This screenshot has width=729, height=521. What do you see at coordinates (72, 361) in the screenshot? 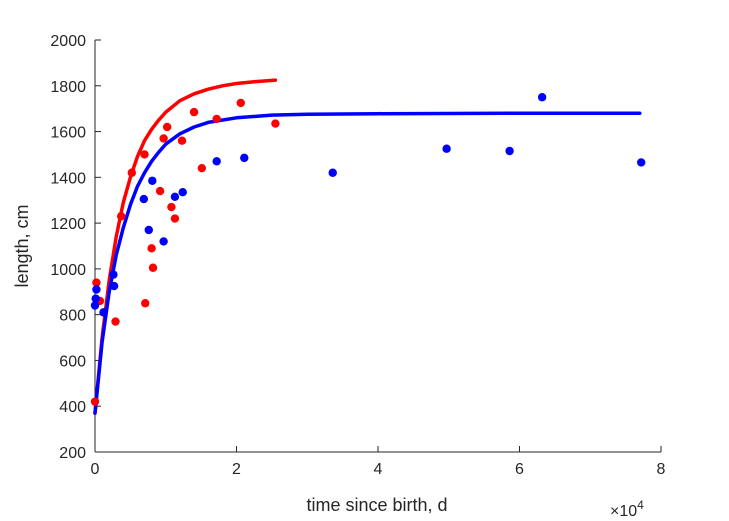
I see `y-tick-label: 600` at bounding box center [72, 361].